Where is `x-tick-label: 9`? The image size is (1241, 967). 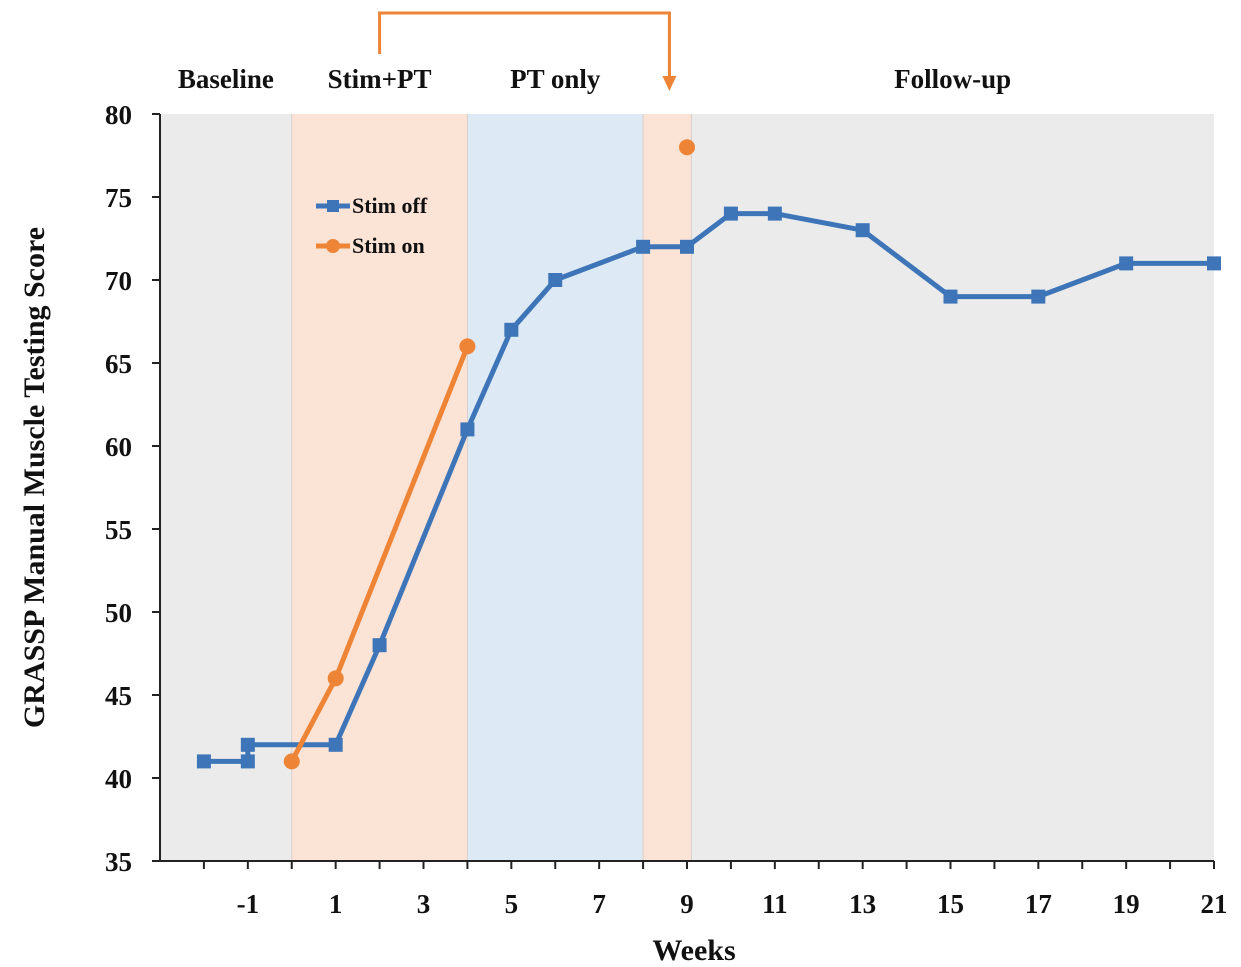 x-tick-label: 9 is located at coordinates (687, 904).